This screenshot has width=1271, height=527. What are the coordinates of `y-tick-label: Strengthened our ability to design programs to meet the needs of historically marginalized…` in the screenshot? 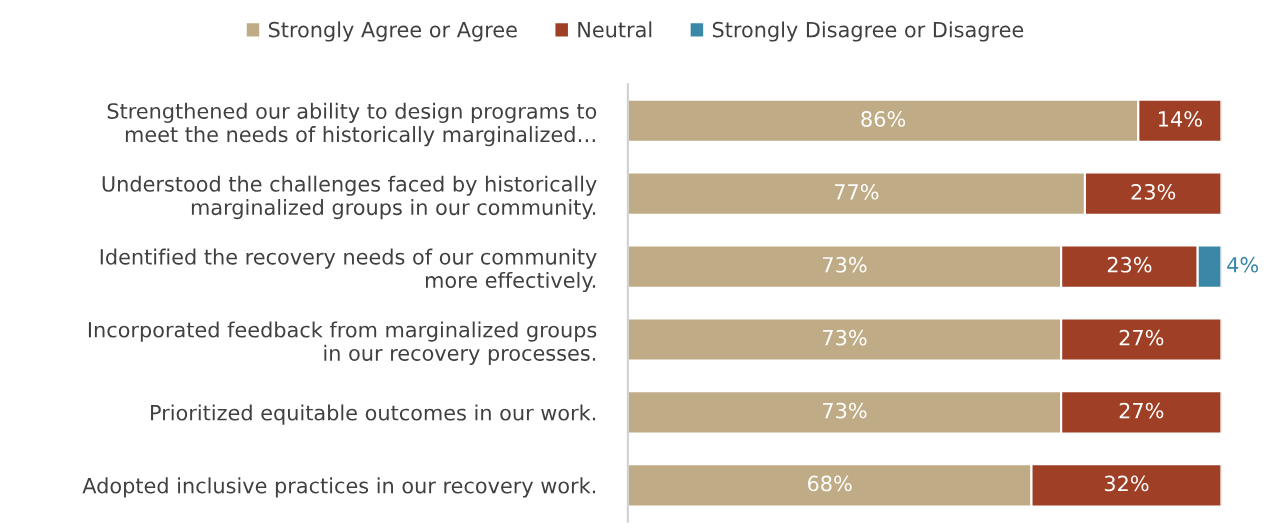 It's located at (352, 124).